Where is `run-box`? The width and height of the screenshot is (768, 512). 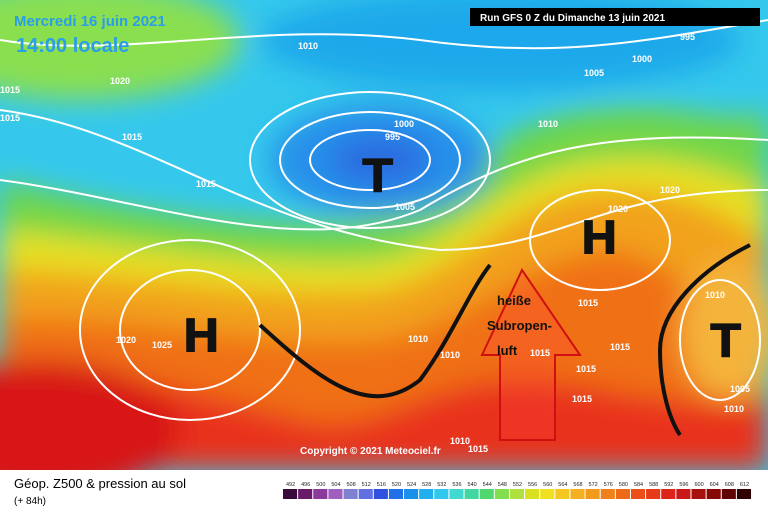
run-box is located at coordinates (615, 17).